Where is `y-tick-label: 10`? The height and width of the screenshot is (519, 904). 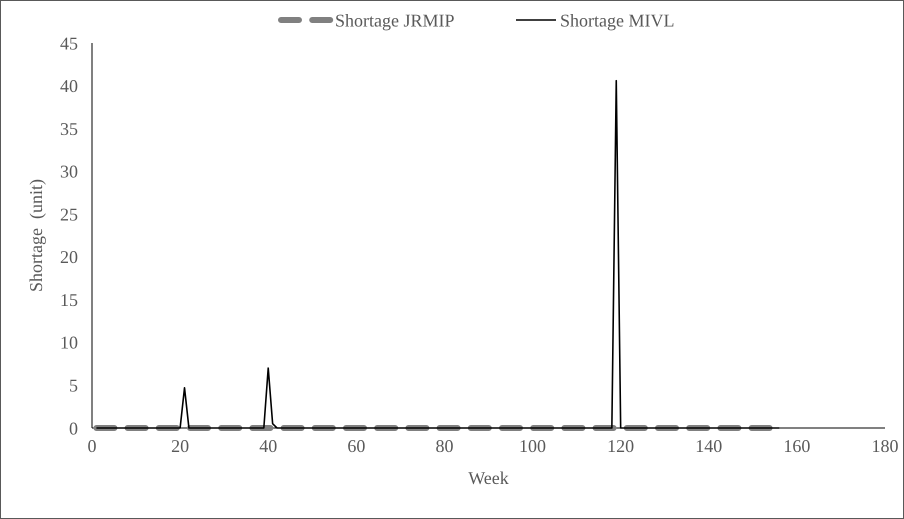
y-tick-label: 10 is located at coordinates (69, 342).